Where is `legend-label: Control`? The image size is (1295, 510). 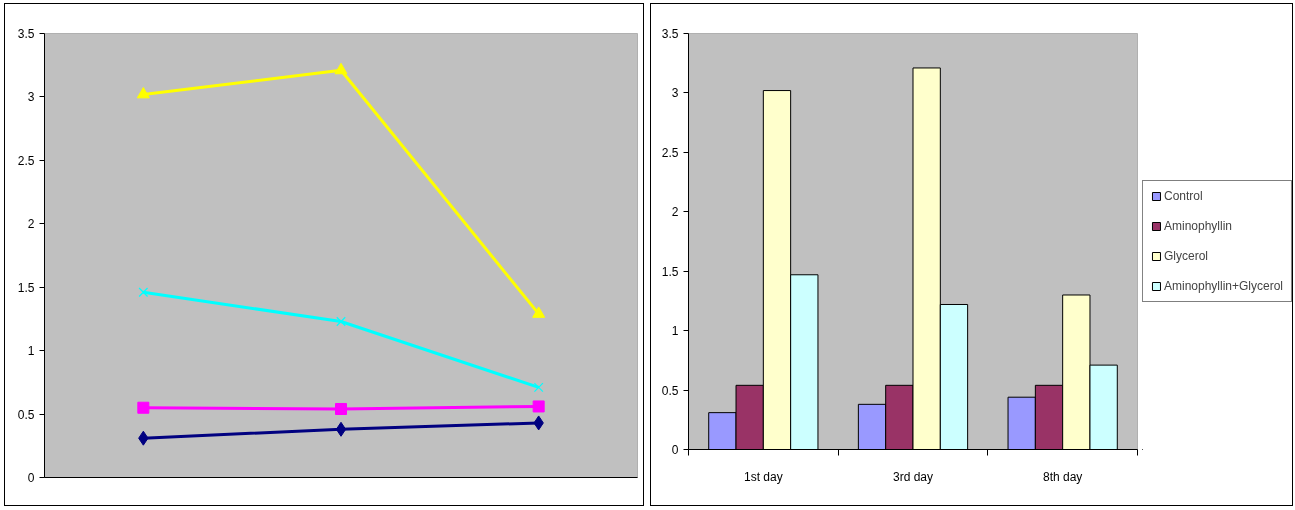 legend-label: Control is located at coordinates (1183, 196).